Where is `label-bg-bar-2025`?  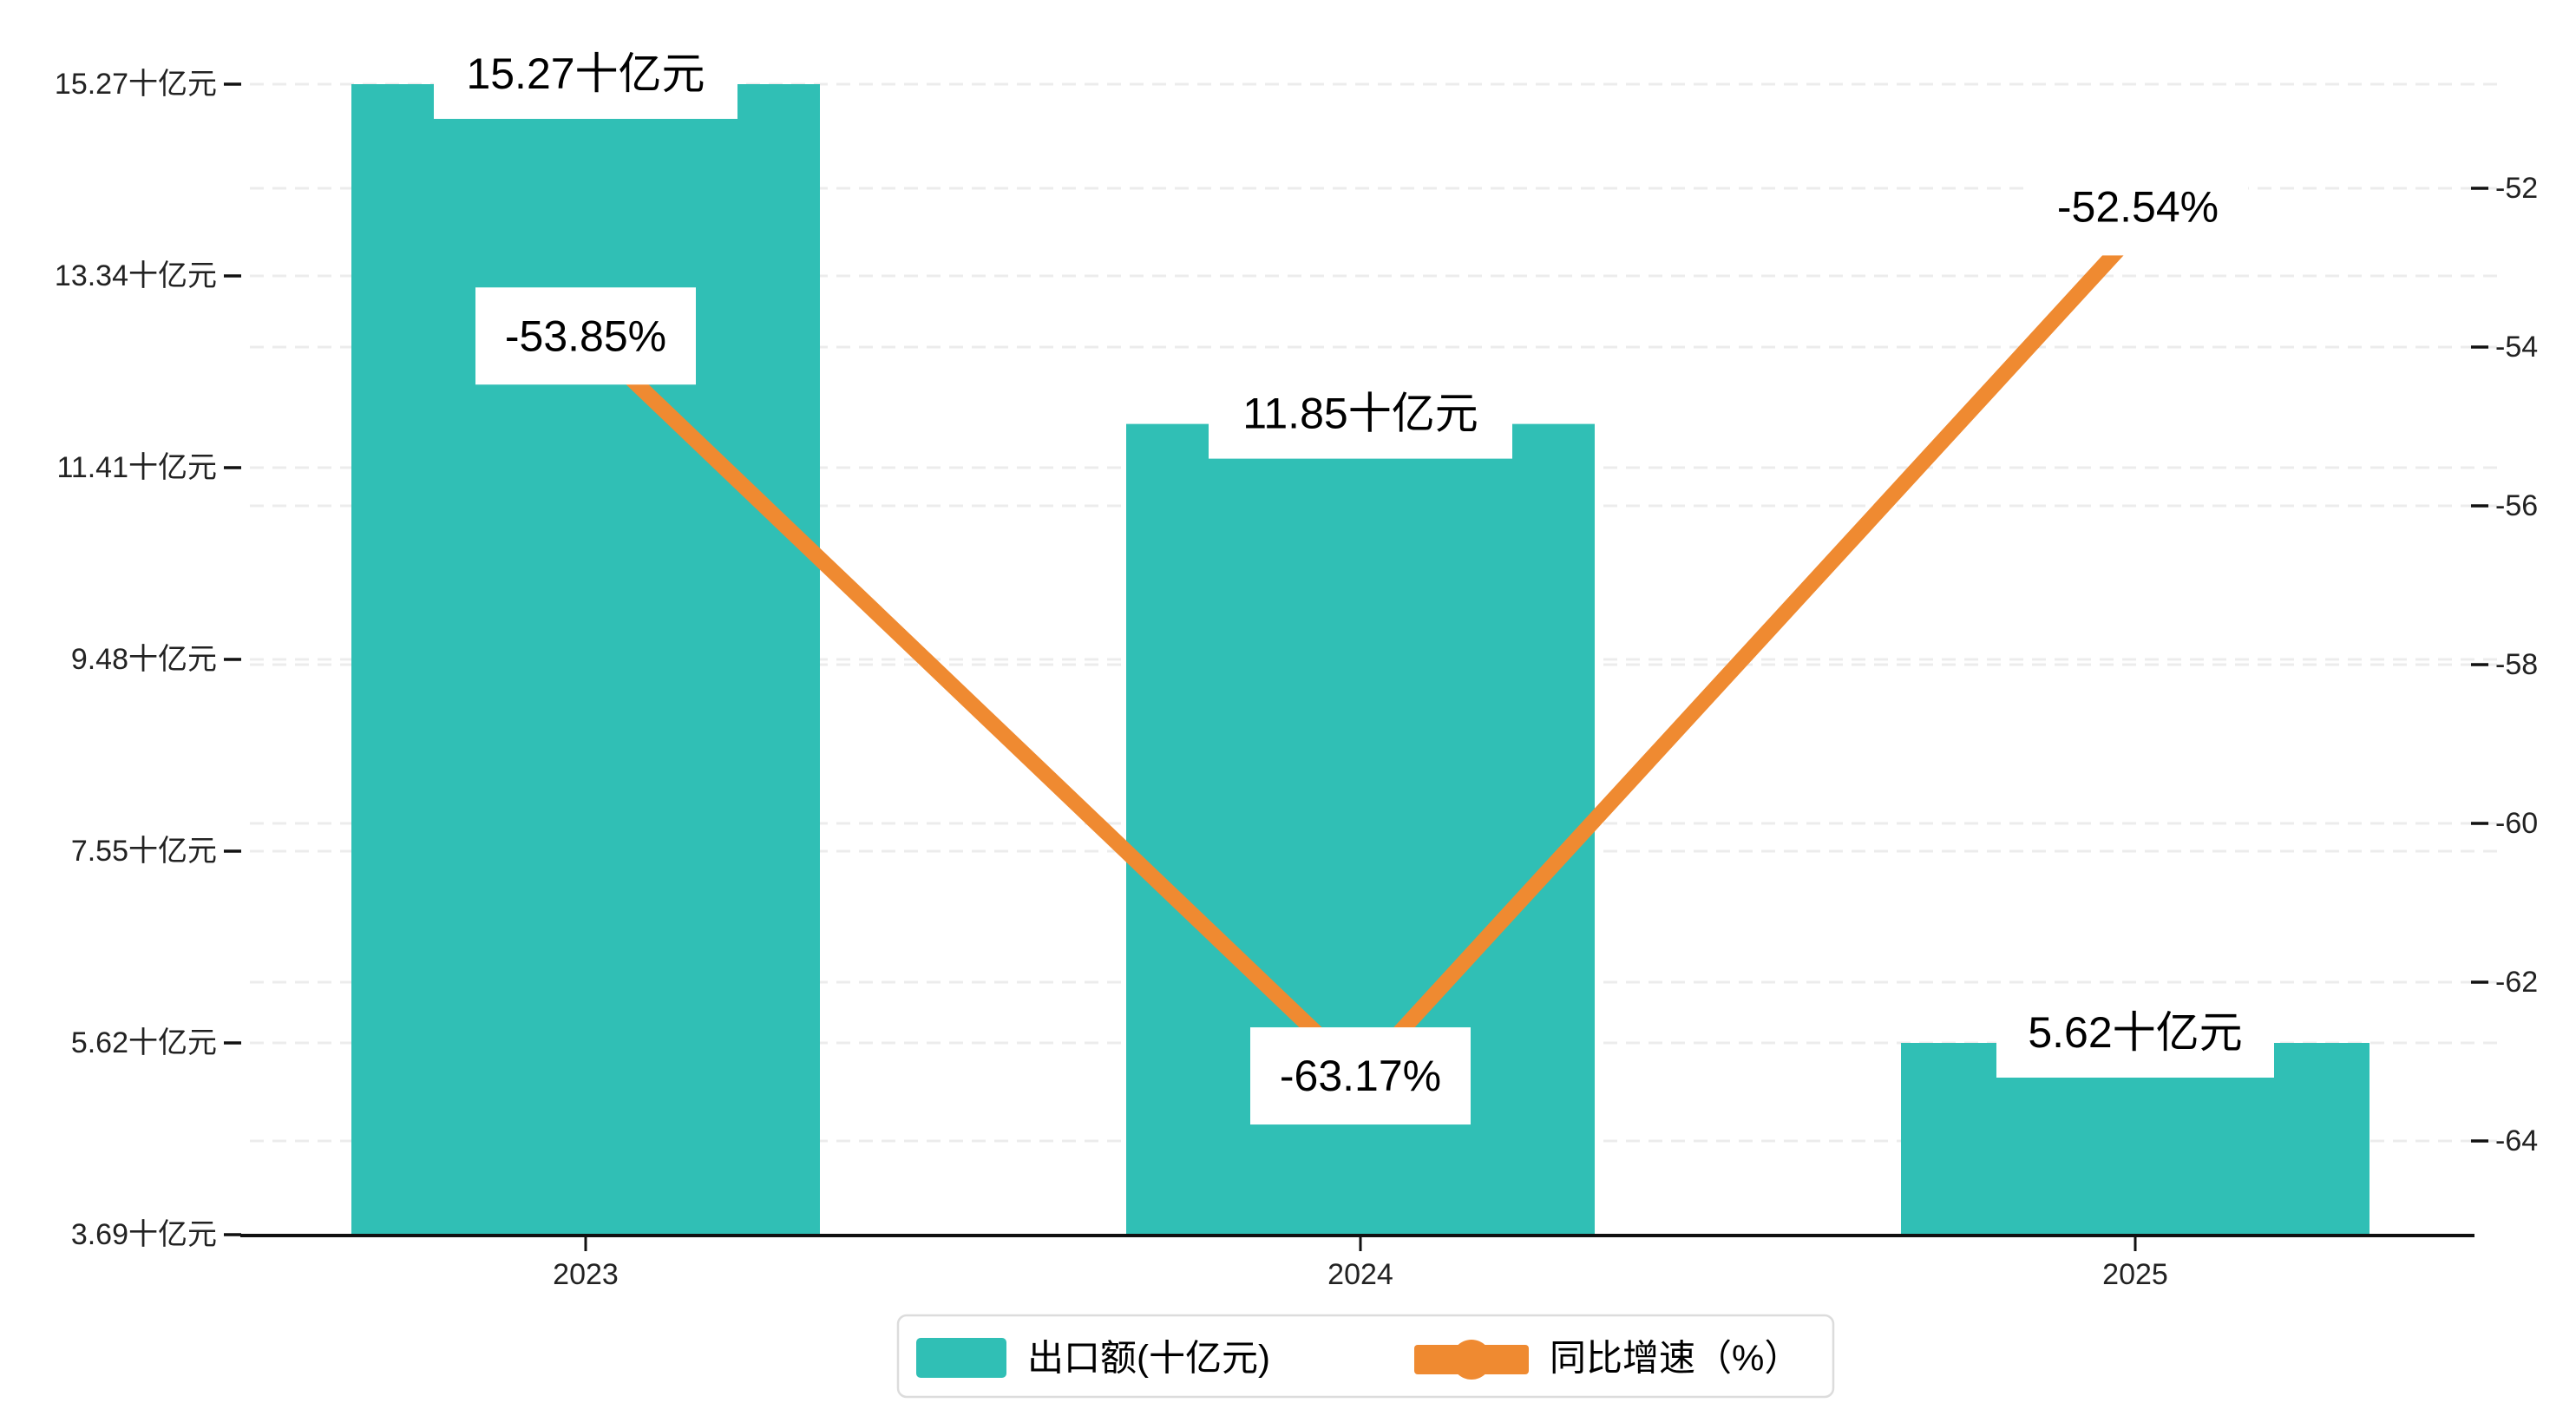 label-bg-bar-2025 is located at coordinates (2135, 1032).